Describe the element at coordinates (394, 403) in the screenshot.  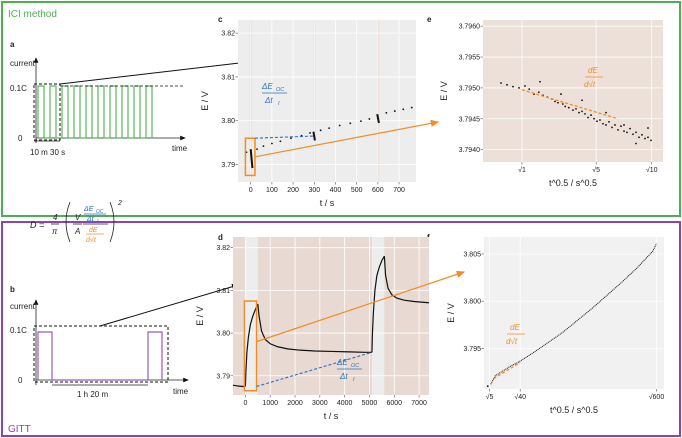
I see `chart-d-xtick-label: 6000` at that location.